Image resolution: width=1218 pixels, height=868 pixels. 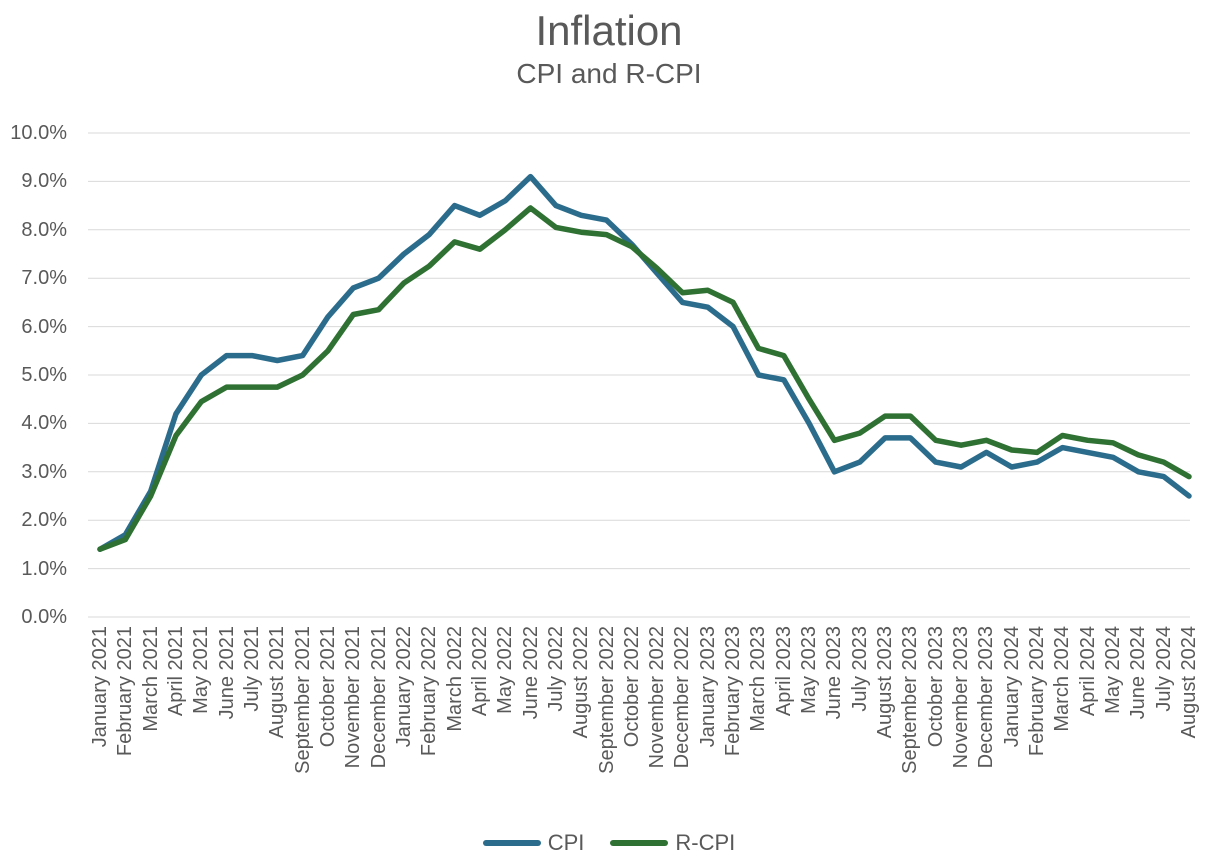 What do you see at coordinates (961, 697) in the screenshot?
I see `x-axis-label: November 2023` at bounding box center [961, 697].